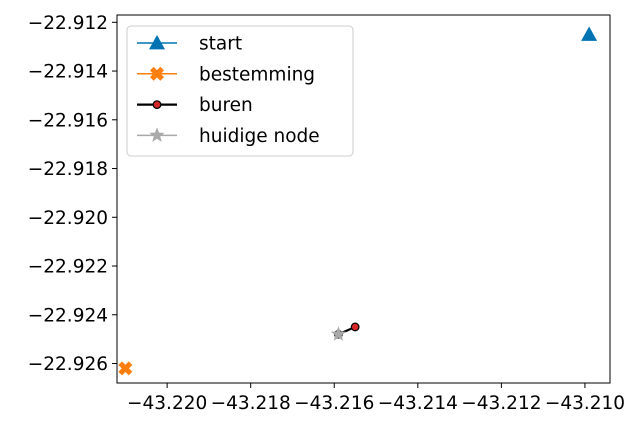 The width and height of the screenshot is (629, 423). I want to click on series-start, so click(589, 33).